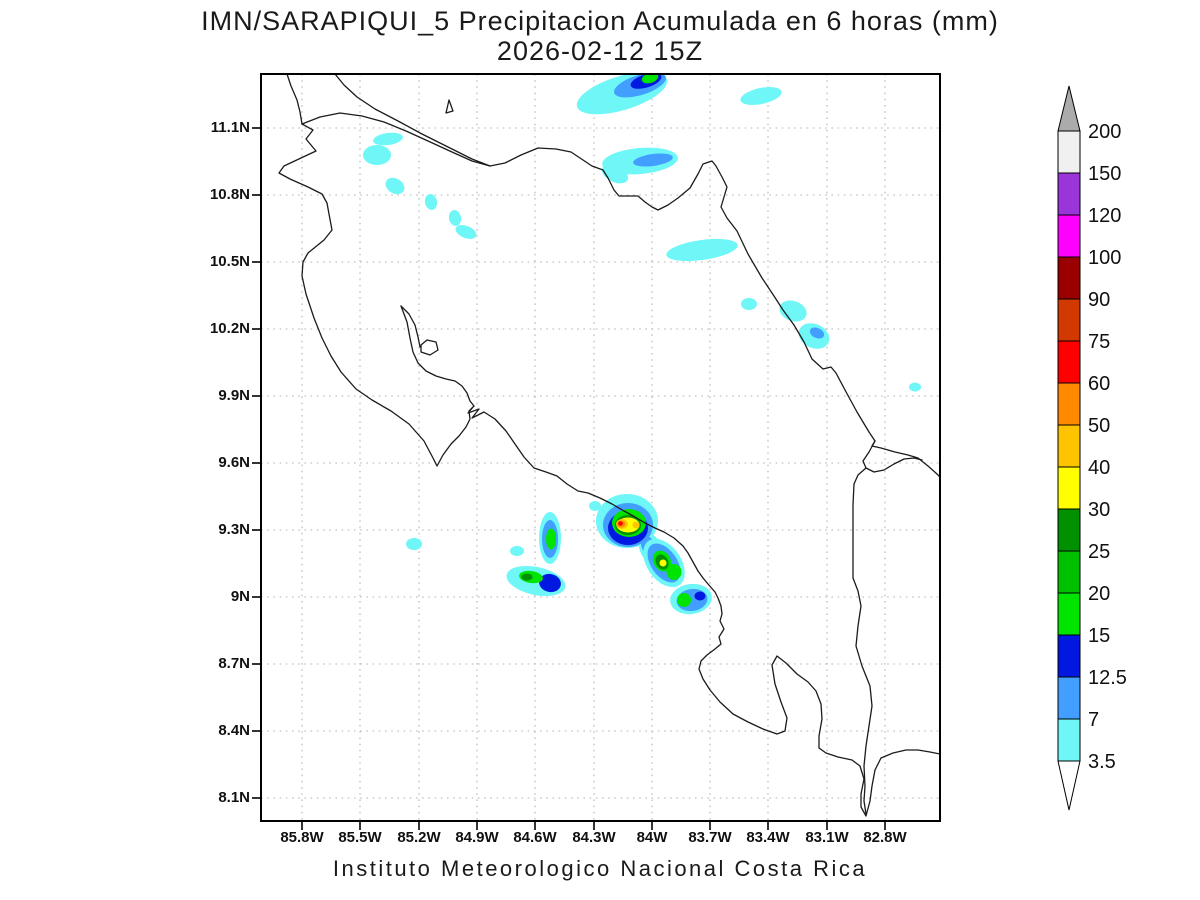 The height and width of the screenshot is (900, 1200). I want to click on colorbar-label: 30, so click(1099, 510).